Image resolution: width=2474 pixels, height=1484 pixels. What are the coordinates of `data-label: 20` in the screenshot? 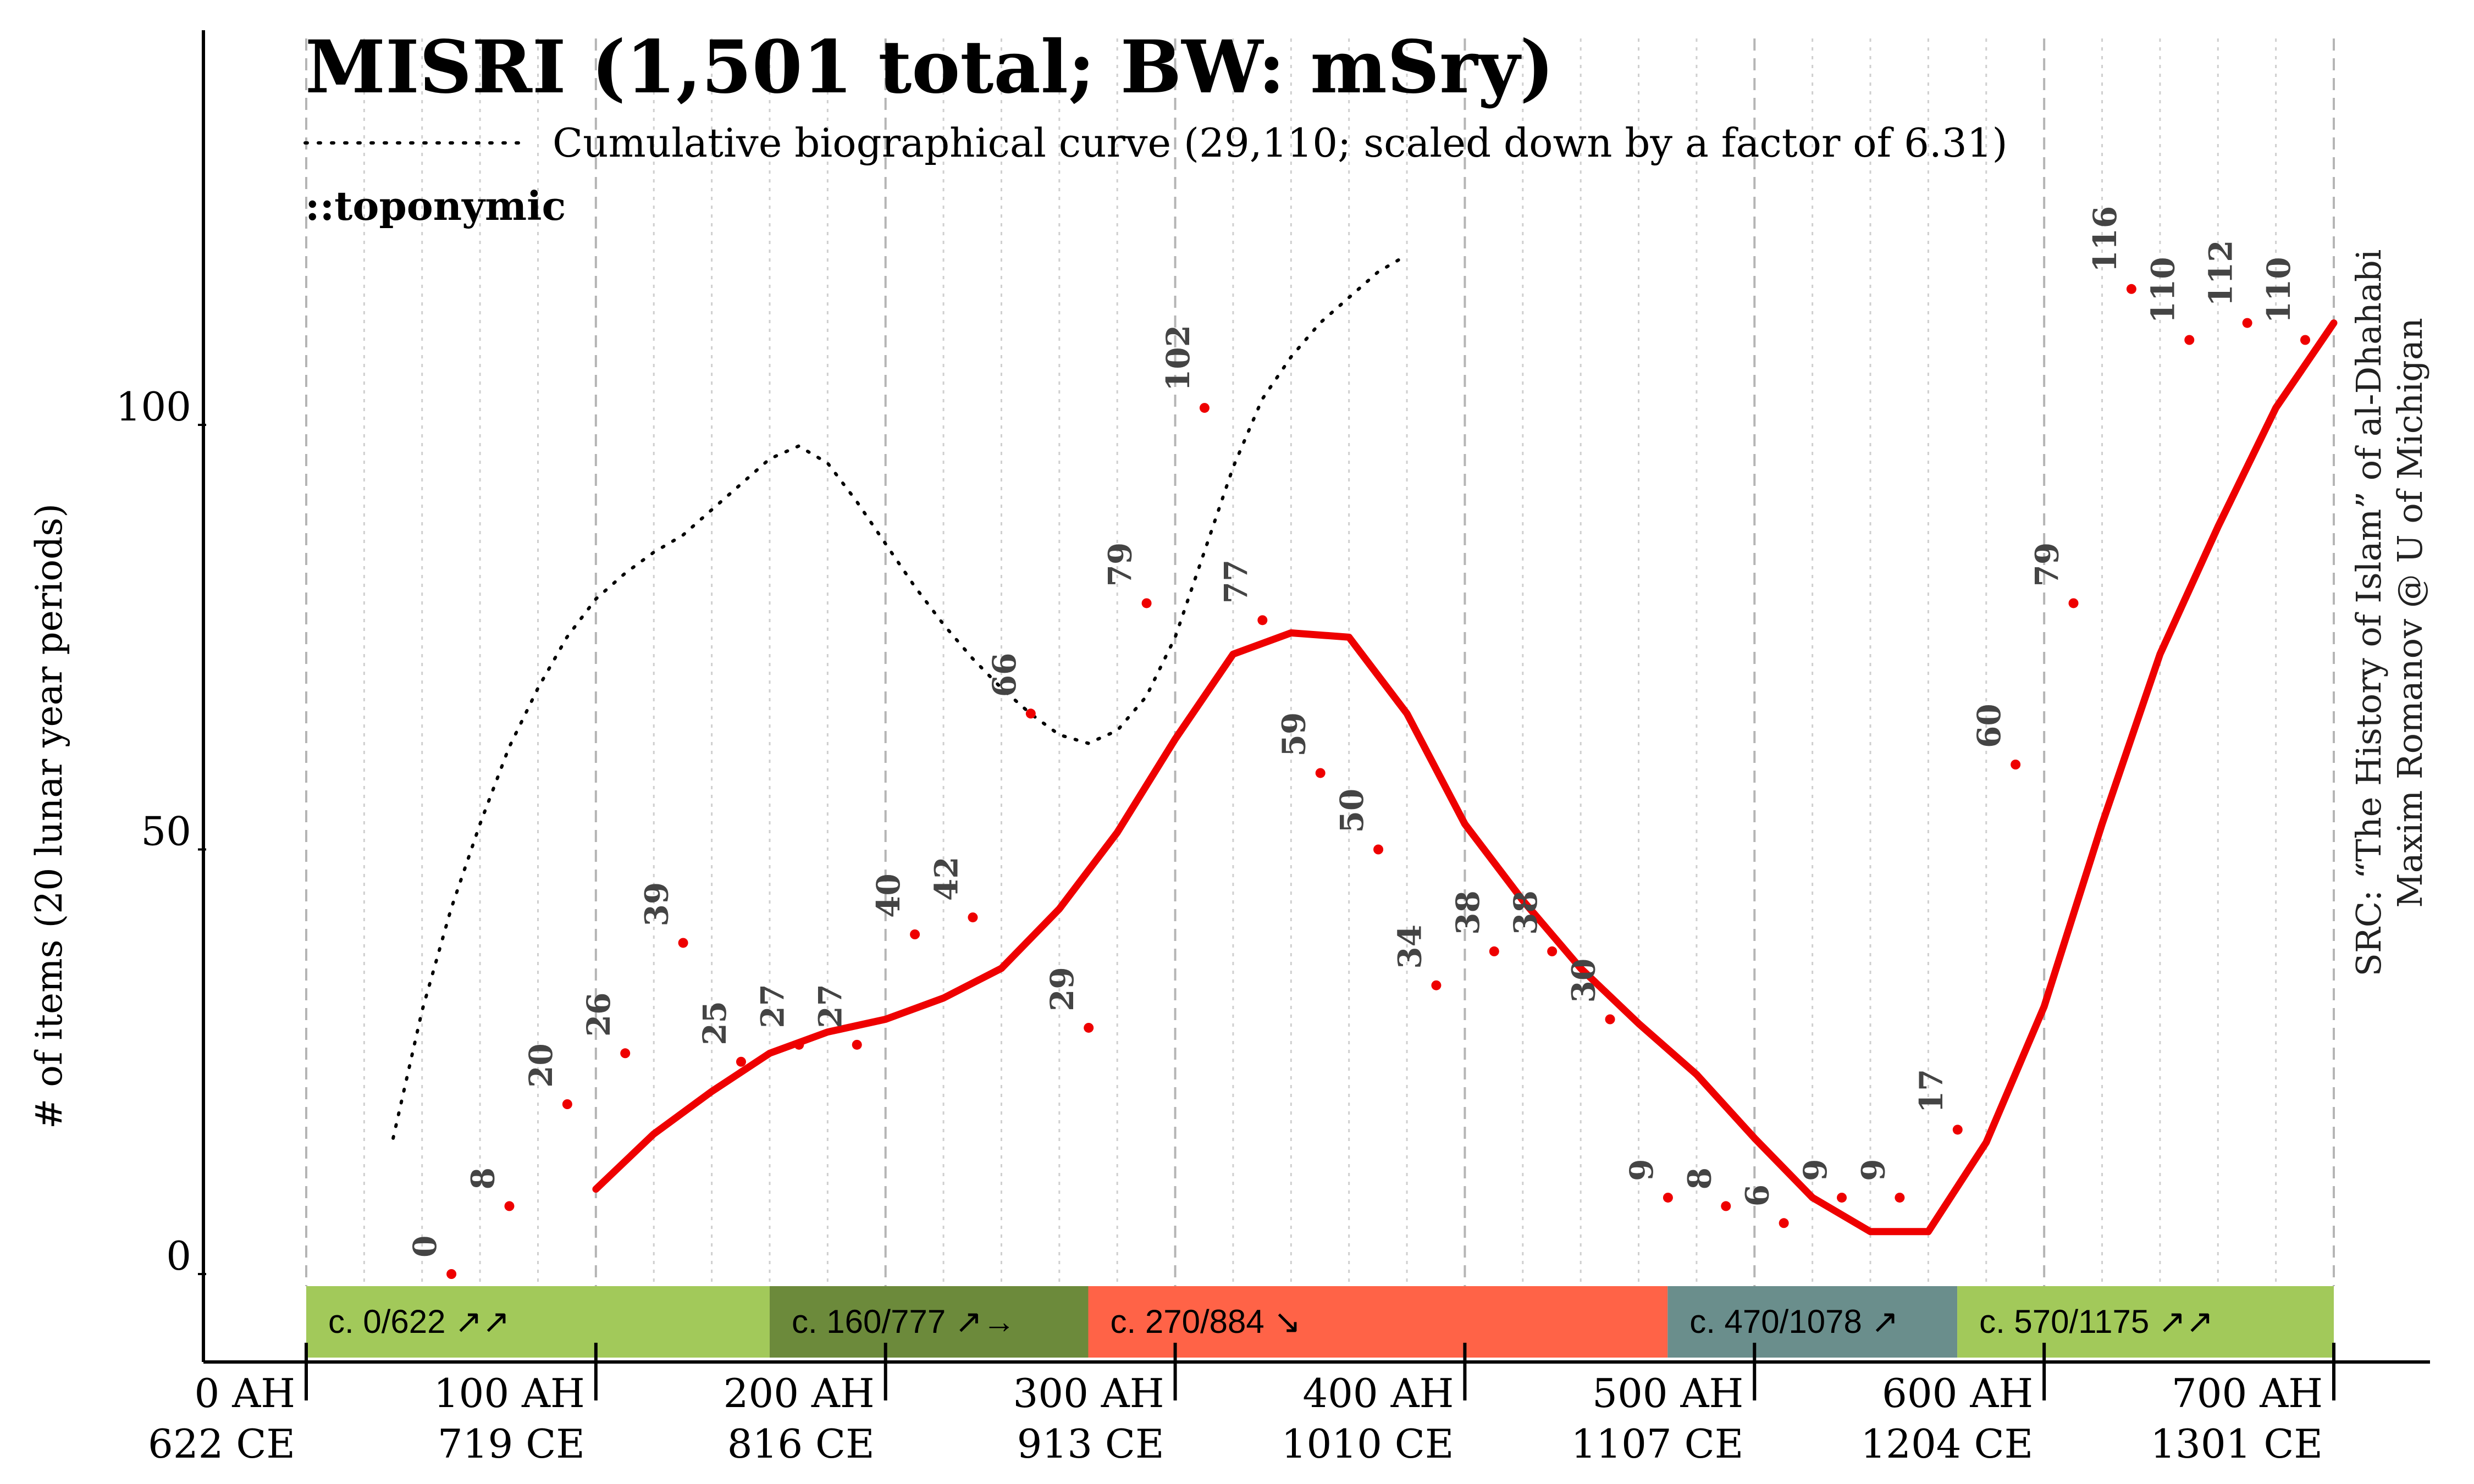 It's located at (541, 1065).